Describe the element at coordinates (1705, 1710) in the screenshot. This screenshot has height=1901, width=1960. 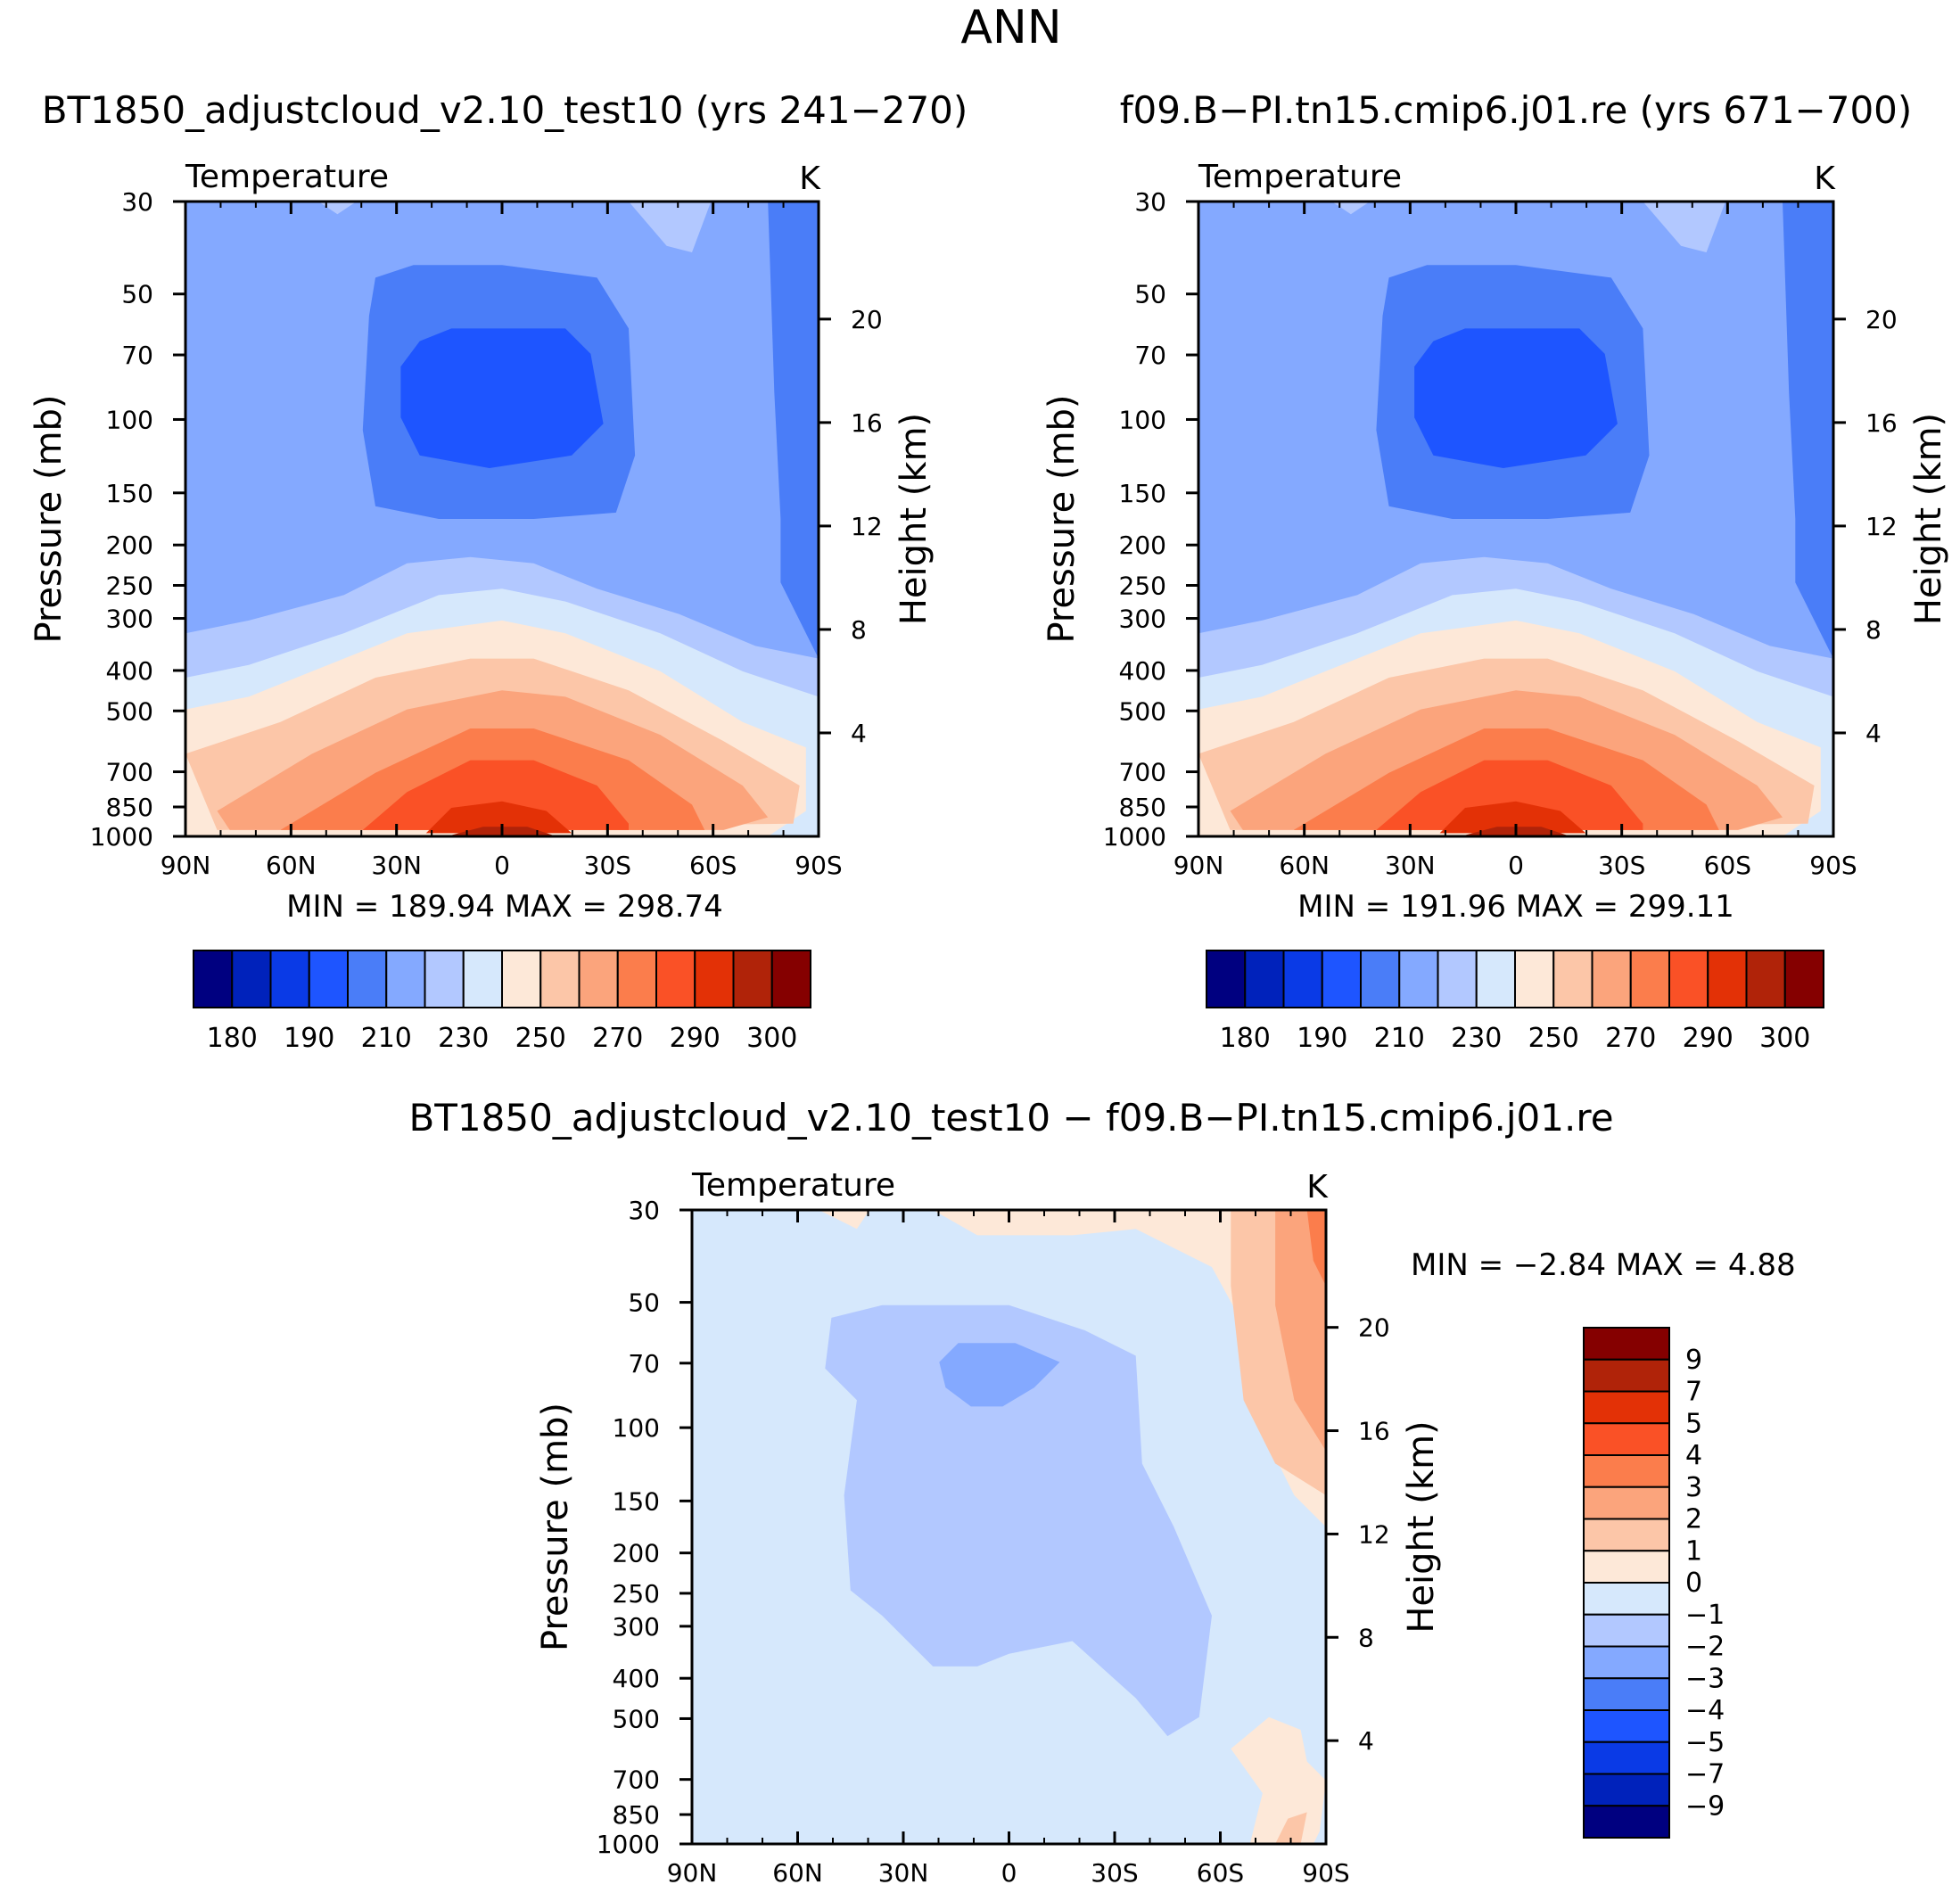
I see `colorbar-label: −4` at that location.